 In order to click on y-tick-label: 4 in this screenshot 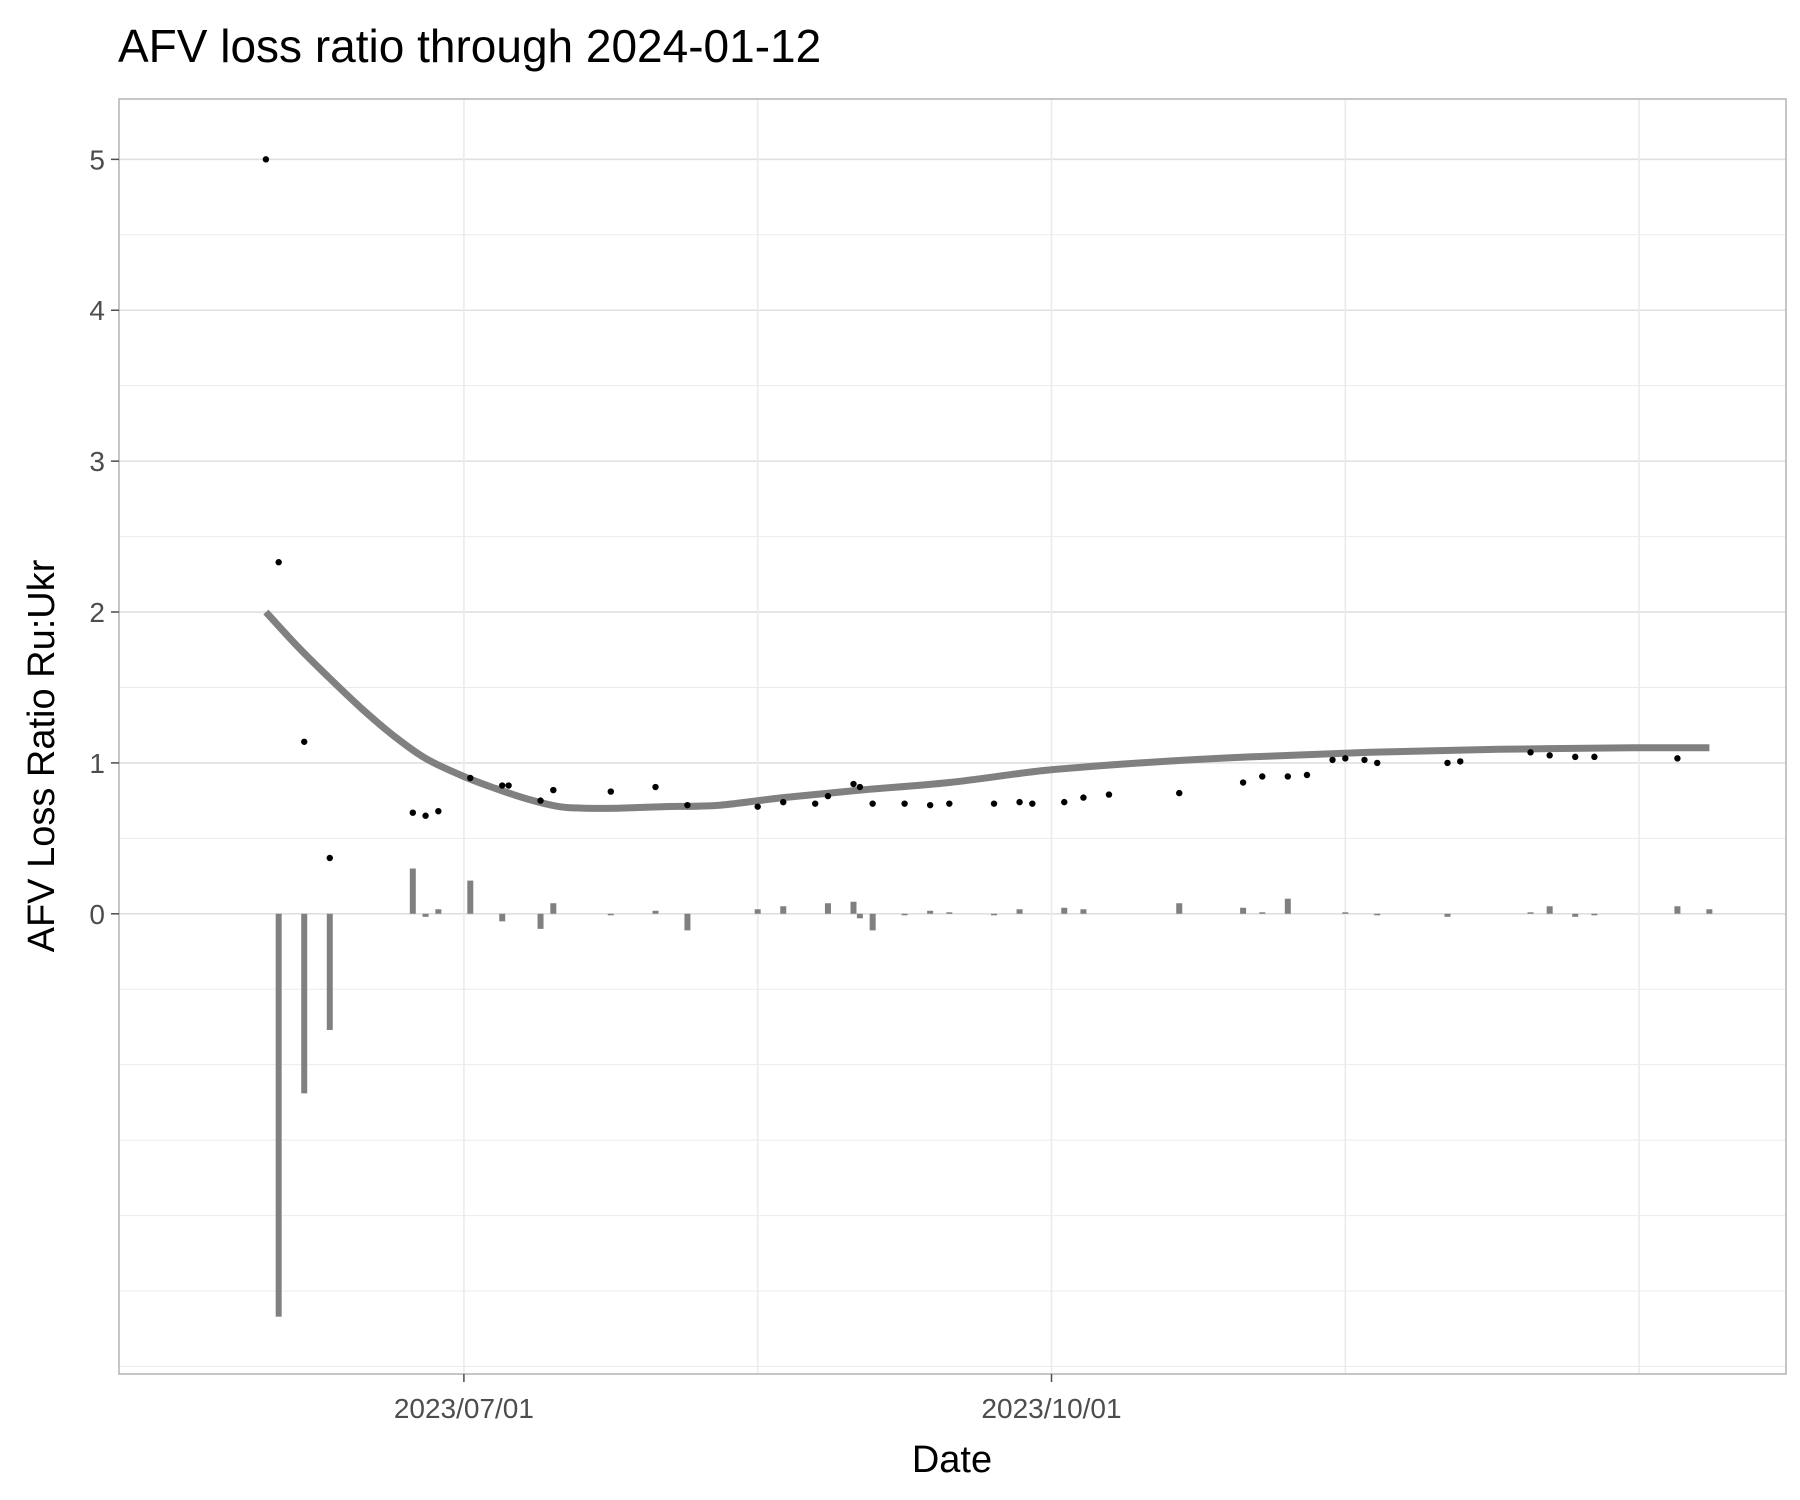, I will do `click(97, 310)`.